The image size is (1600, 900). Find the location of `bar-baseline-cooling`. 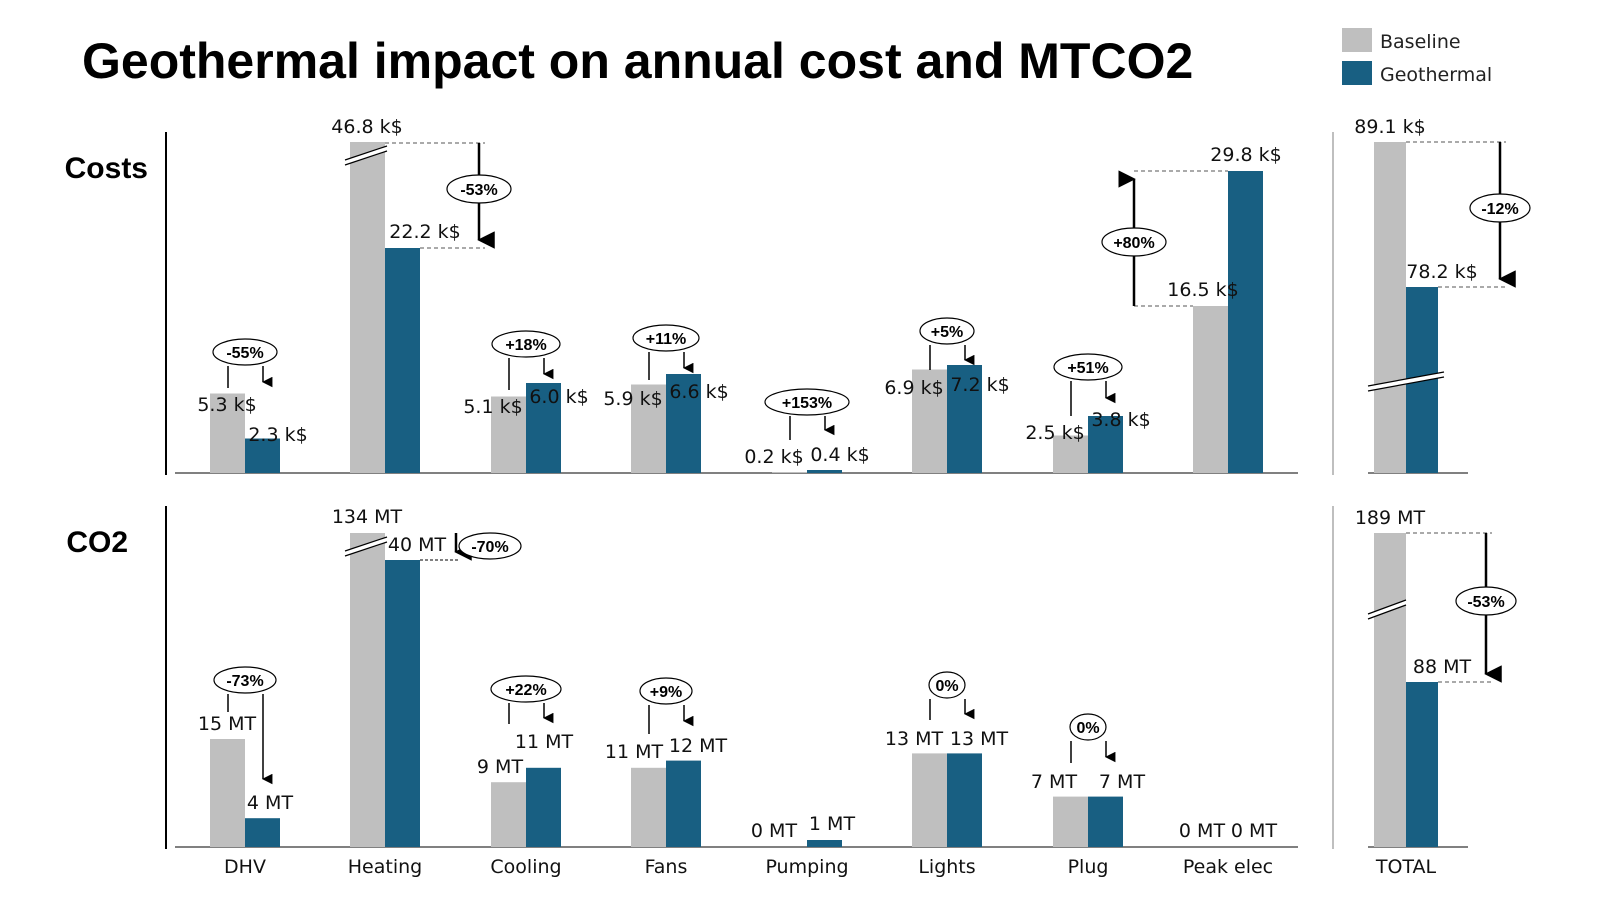

bar-baseline-cooling is located at coordinates (508, 814).